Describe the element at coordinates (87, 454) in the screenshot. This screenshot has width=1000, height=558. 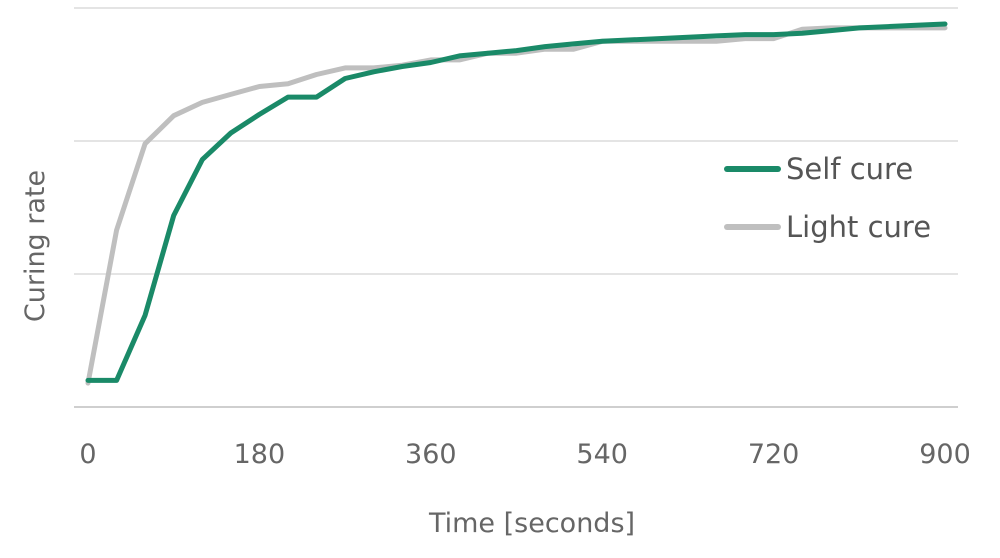
I see `x-tick-label-0: 0` at that location.